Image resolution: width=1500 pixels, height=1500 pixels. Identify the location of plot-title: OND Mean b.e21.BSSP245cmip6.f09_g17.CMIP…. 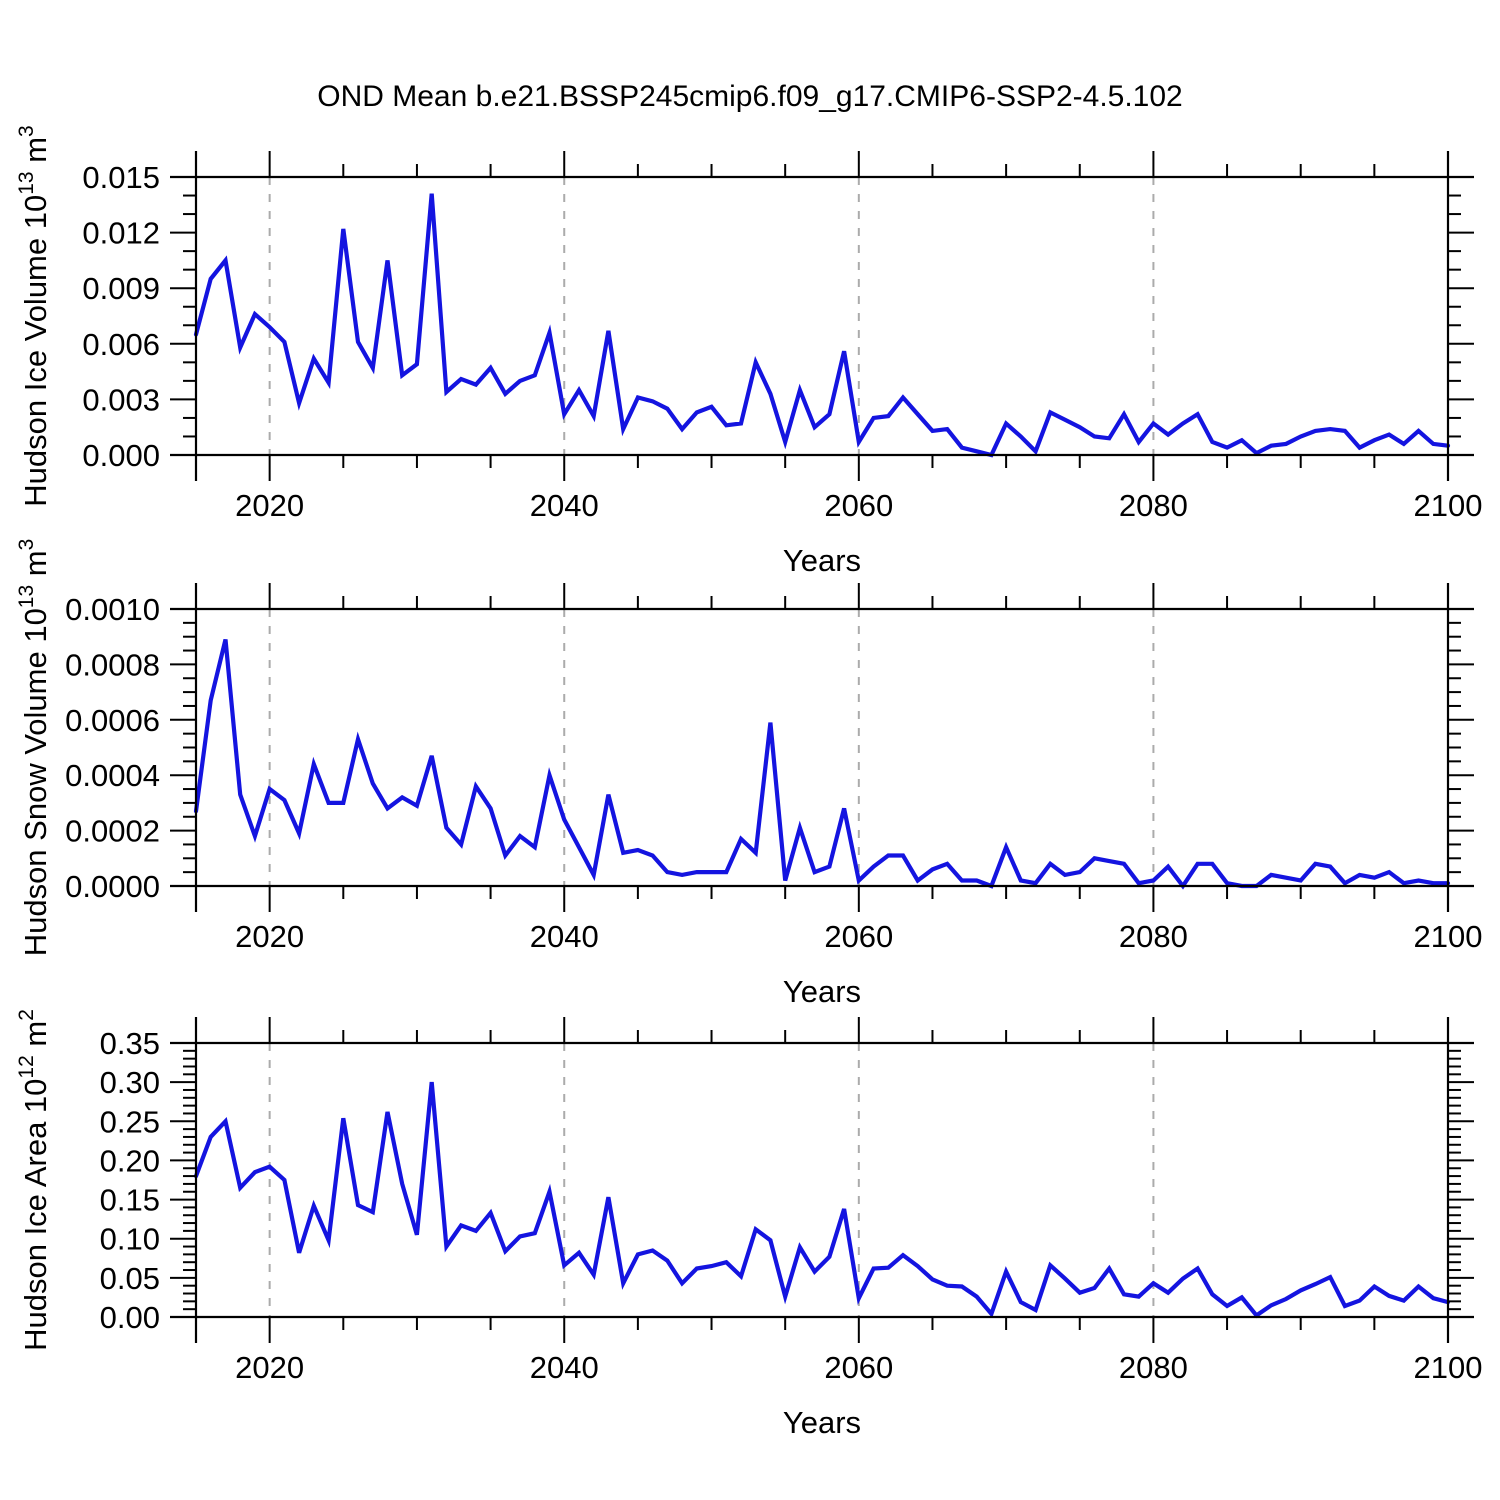
(750, 96).